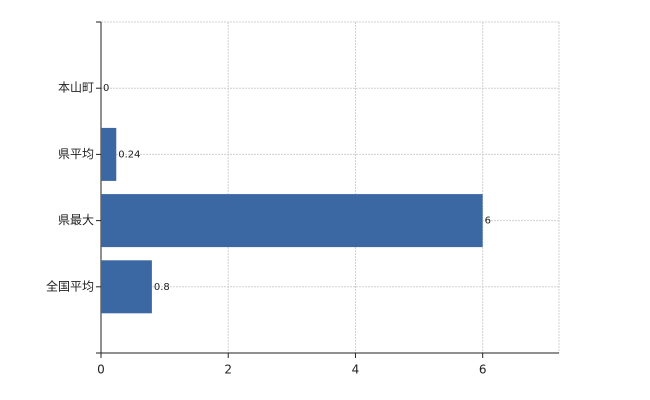 This screenshot has width=650, height=400. I want to click on x-tick-label: 6, so click(483, 370).